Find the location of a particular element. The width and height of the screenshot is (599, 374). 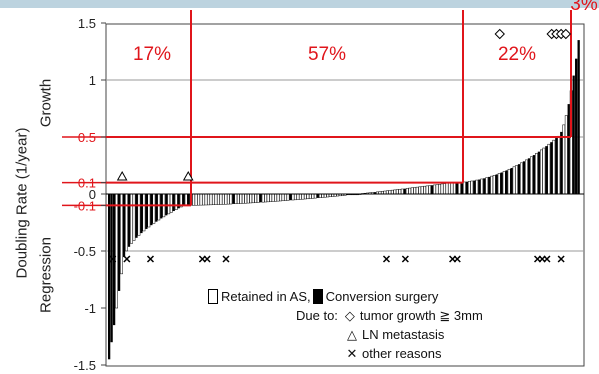

y-tick-label-4: 0 is located at coordinates (92, 194).